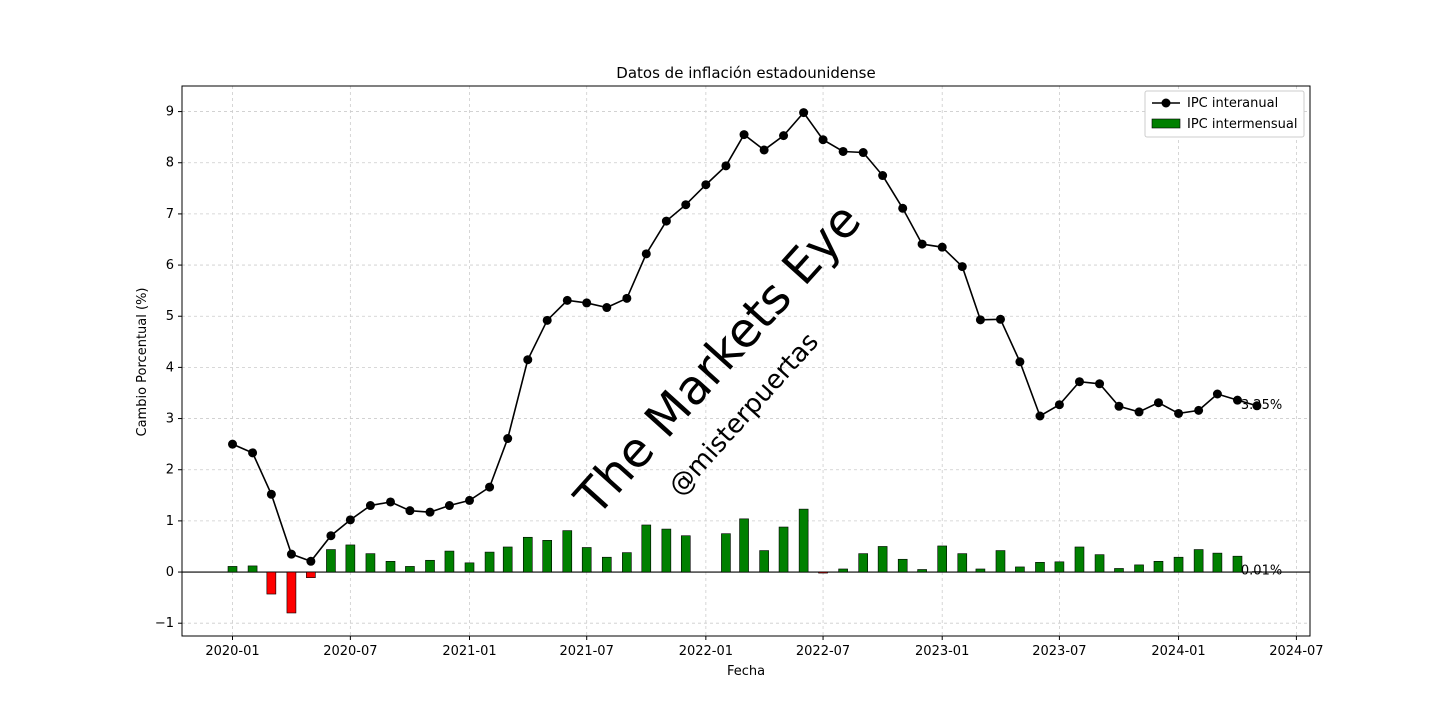 The height and width of the screenshot is (719, 1456). What do you see at coordinates (170, 112) in the screenshot?
I see `y-tick-label: 9` at bounding box center [170, 112].